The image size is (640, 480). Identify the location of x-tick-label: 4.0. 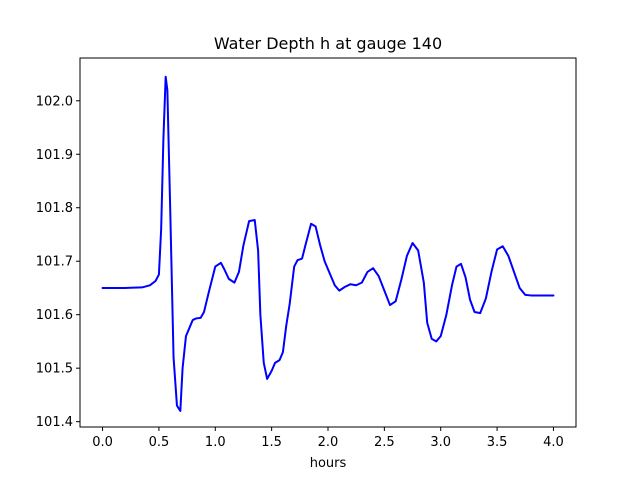
(553, 442).